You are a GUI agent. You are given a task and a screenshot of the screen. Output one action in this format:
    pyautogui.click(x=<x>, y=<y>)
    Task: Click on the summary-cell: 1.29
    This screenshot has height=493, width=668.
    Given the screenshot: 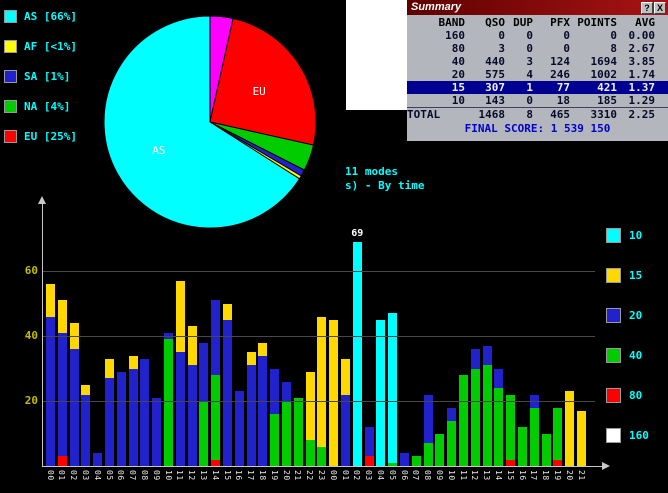 What is the action you would take?
    pyautogui.click(x=642, y=100)
    